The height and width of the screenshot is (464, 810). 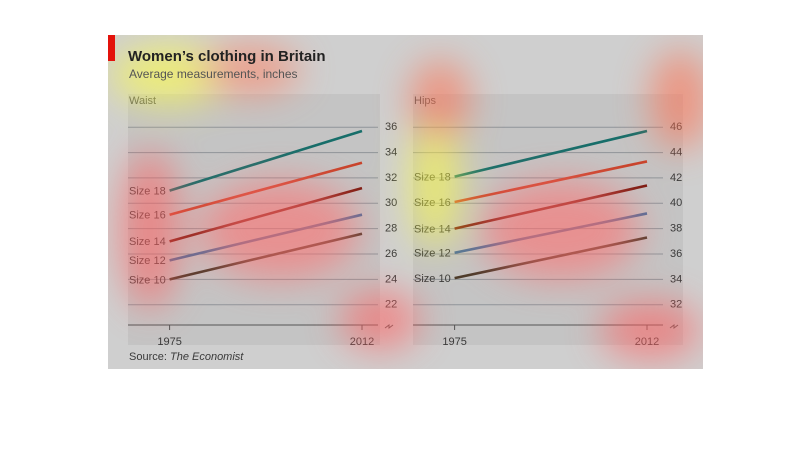 What do you see at coordinates (148, 357) in the screenshot?
I see `source-label: Source:` at bounding box center [148, 357].